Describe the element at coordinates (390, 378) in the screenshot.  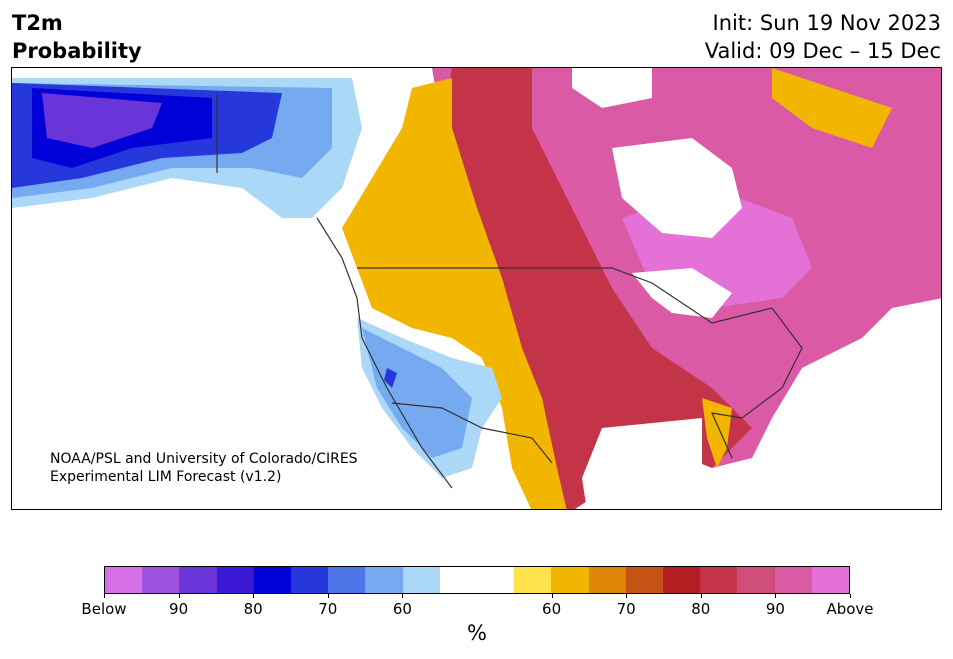
I see `region-below-80-sw-coast` at that location.